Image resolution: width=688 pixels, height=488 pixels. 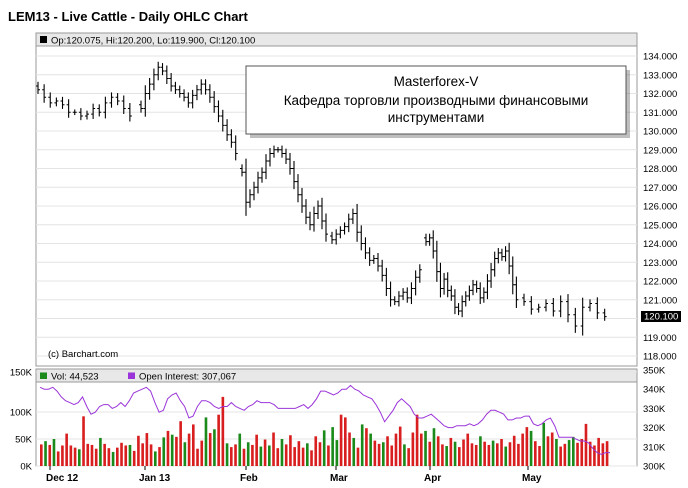 I want to click on price-tick-label: 122.000, so click(x=660, y=282).